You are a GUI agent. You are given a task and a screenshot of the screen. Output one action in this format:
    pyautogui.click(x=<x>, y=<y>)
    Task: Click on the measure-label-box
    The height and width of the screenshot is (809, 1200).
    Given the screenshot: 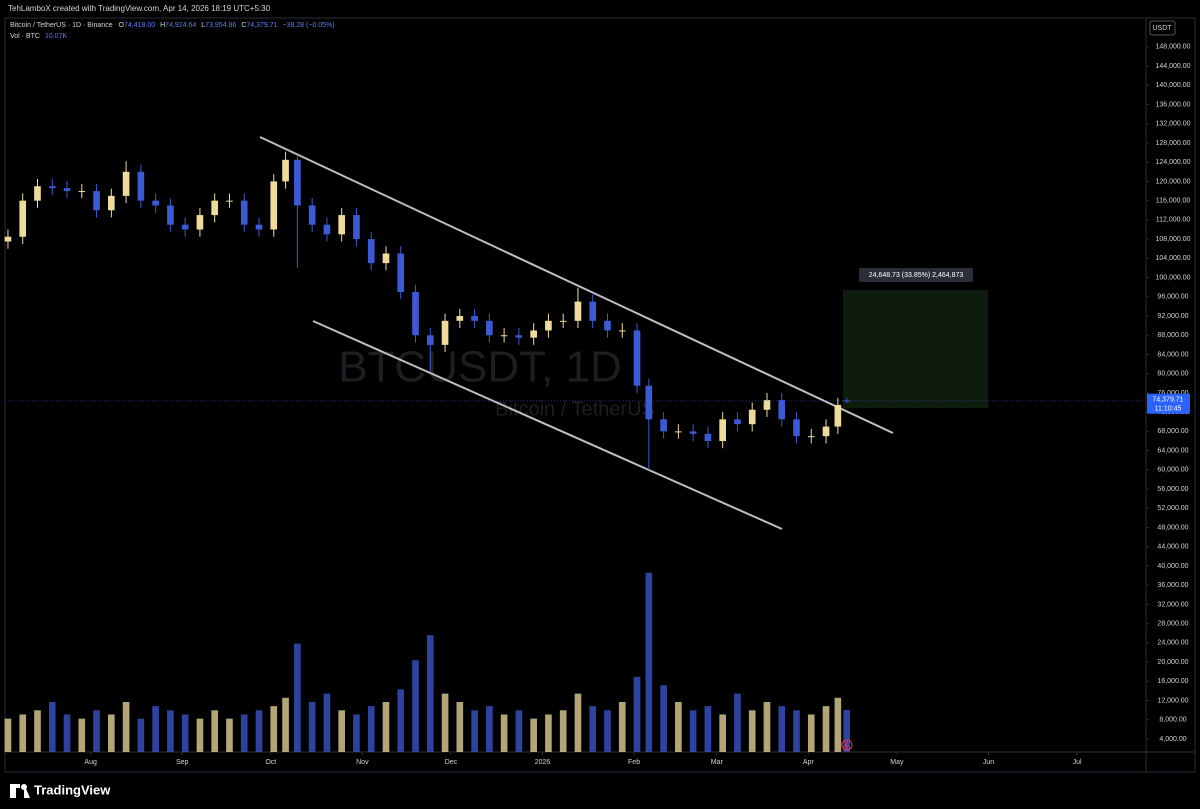 What is the action you would take?
    pyautogui.click(x=916, y=275)
    